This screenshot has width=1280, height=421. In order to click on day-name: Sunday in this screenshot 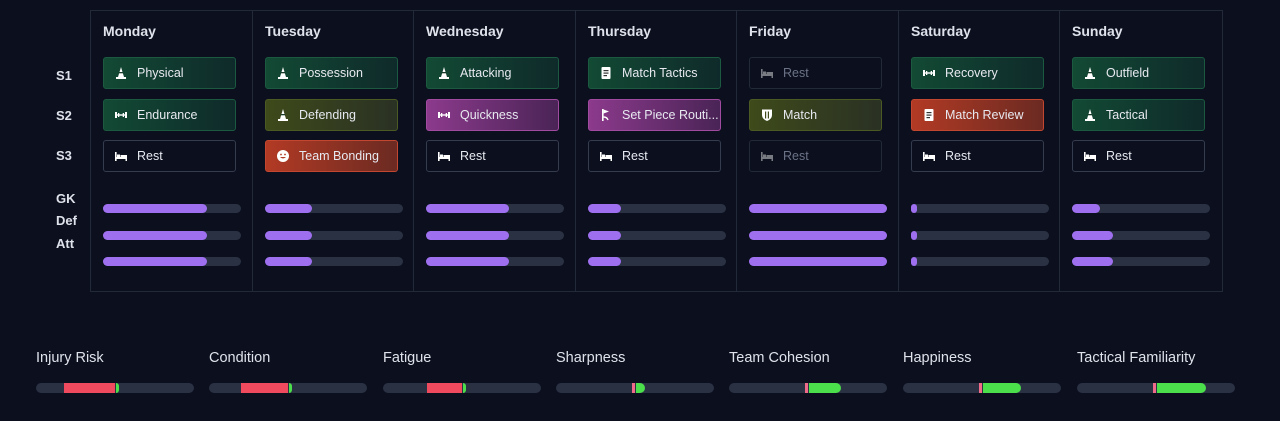, I will do `click(1097, 31)`.